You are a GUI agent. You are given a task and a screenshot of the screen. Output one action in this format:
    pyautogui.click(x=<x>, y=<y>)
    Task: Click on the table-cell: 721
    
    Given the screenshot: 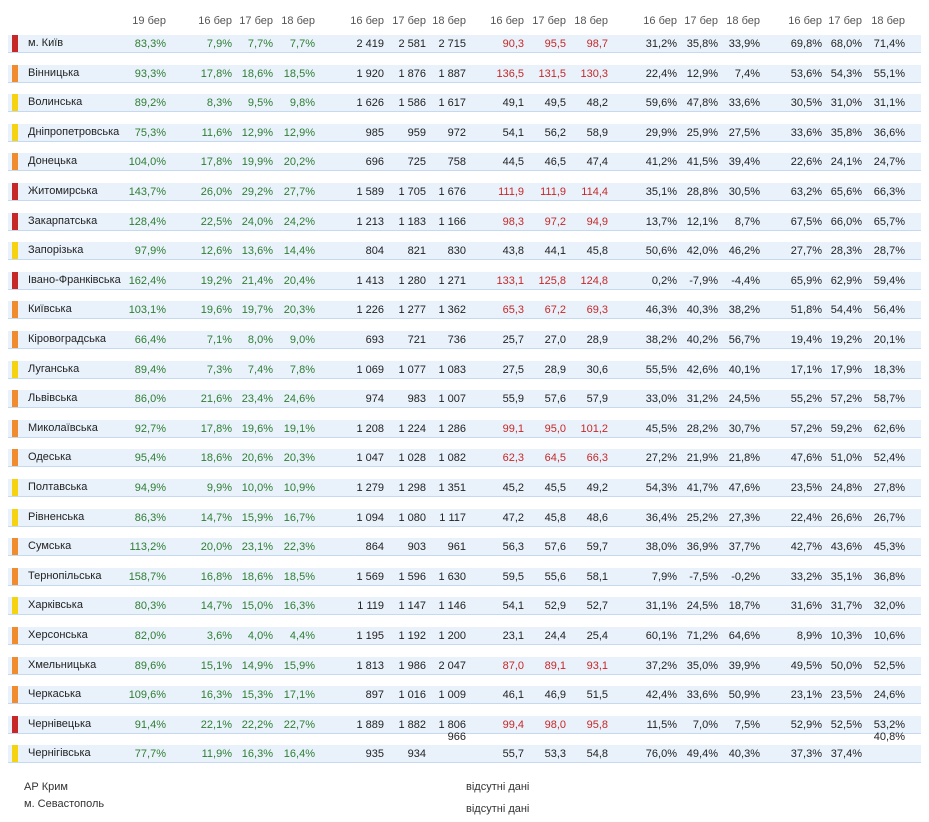 What is the action you would take?
    pyautogui.click(x=416, y=340)
    